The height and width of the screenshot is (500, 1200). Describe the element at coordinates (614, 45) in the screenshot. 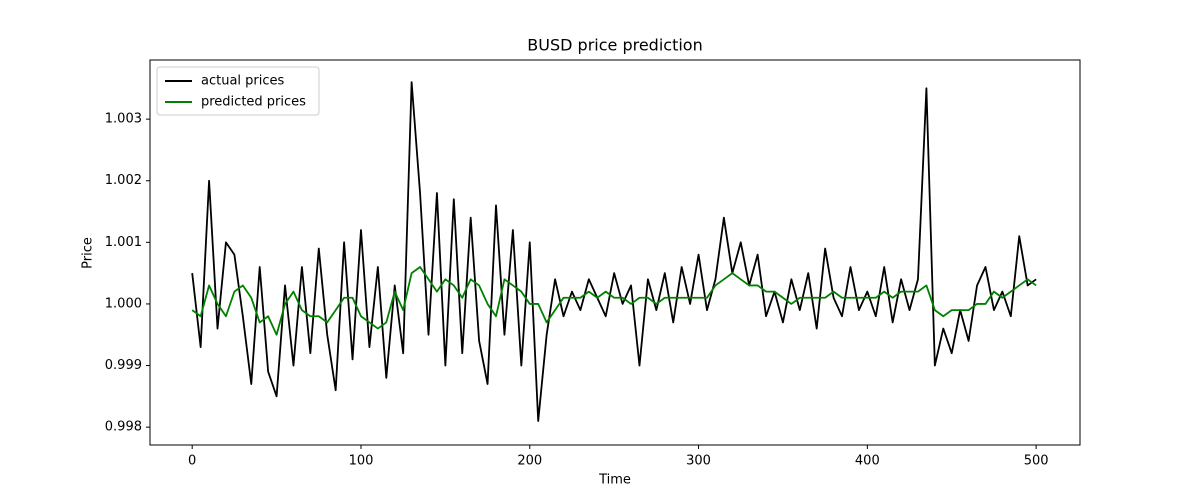

I see `chart-title: BUSD price prediction` at that location.